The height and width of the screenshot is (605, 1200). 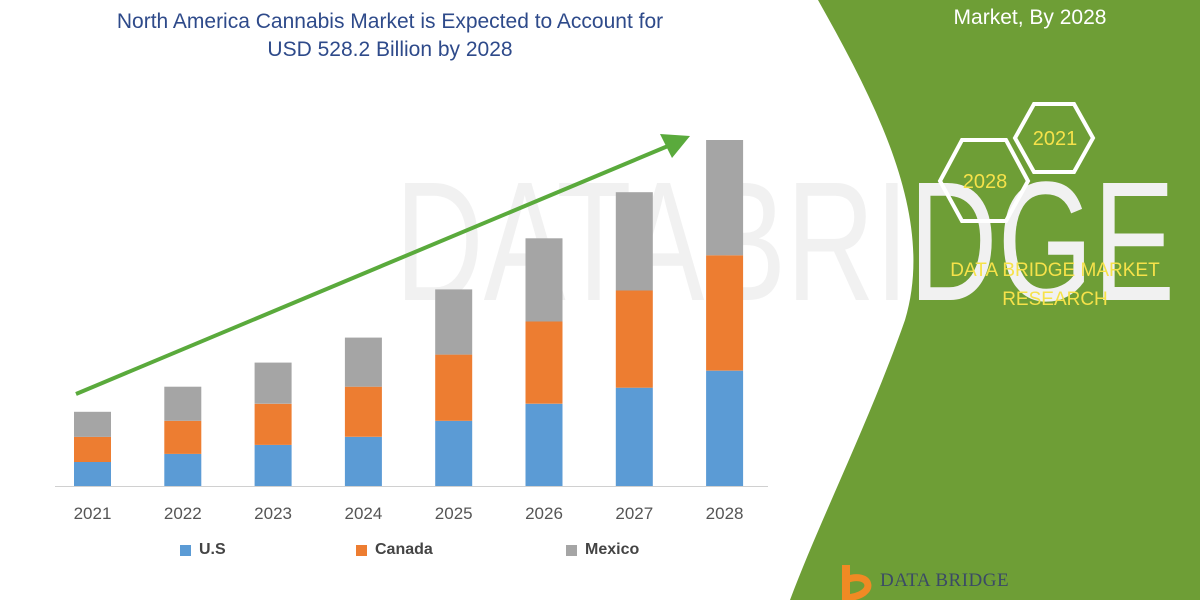 I want to click on brand-name: DATA BRIDGE MARKET RESEARCH, so click(x=1052, y=285).